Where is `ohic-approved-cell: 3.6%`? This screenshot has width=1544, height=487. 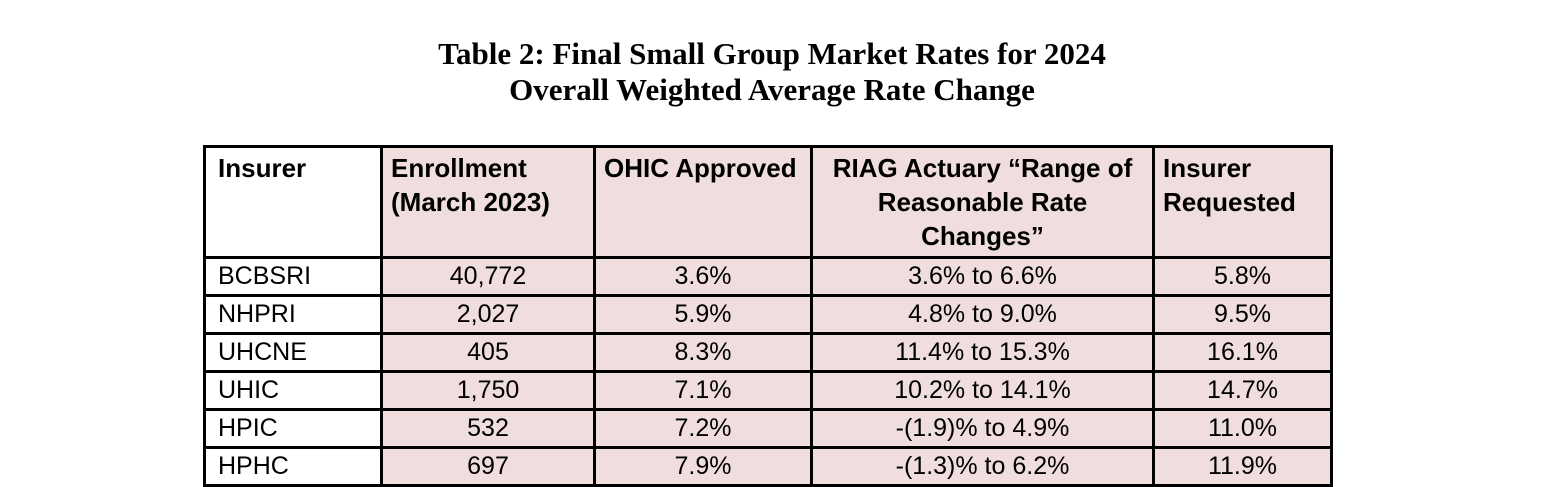
ohic-approved-cell: 3.6% is located at coordinates (703, 276).